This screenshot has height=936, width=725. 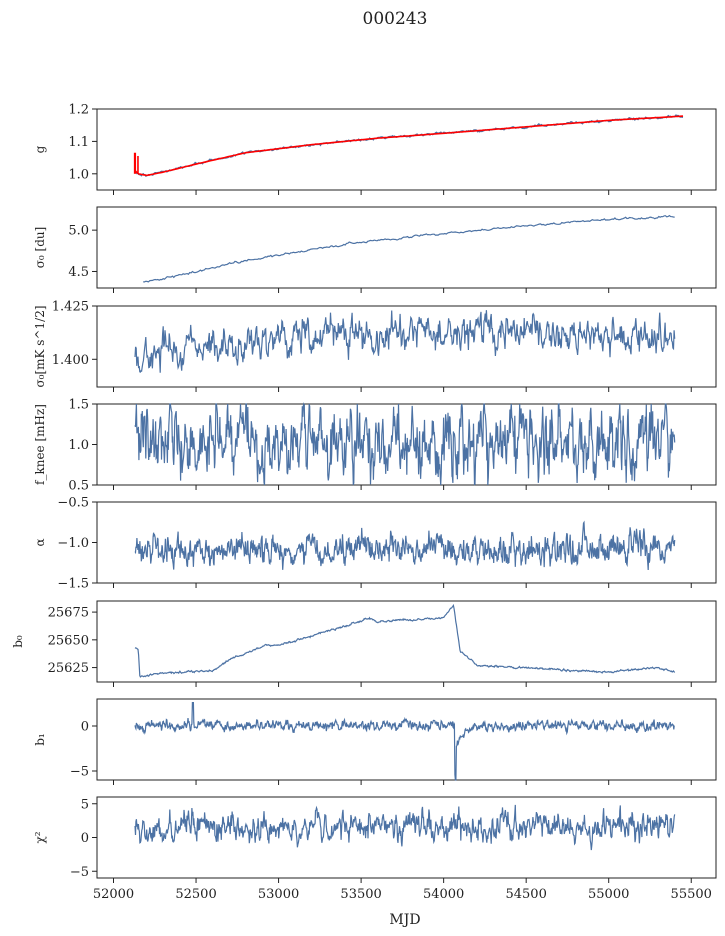 I want to click on y-tick-label: −0.5, so click(x=73, y=503).